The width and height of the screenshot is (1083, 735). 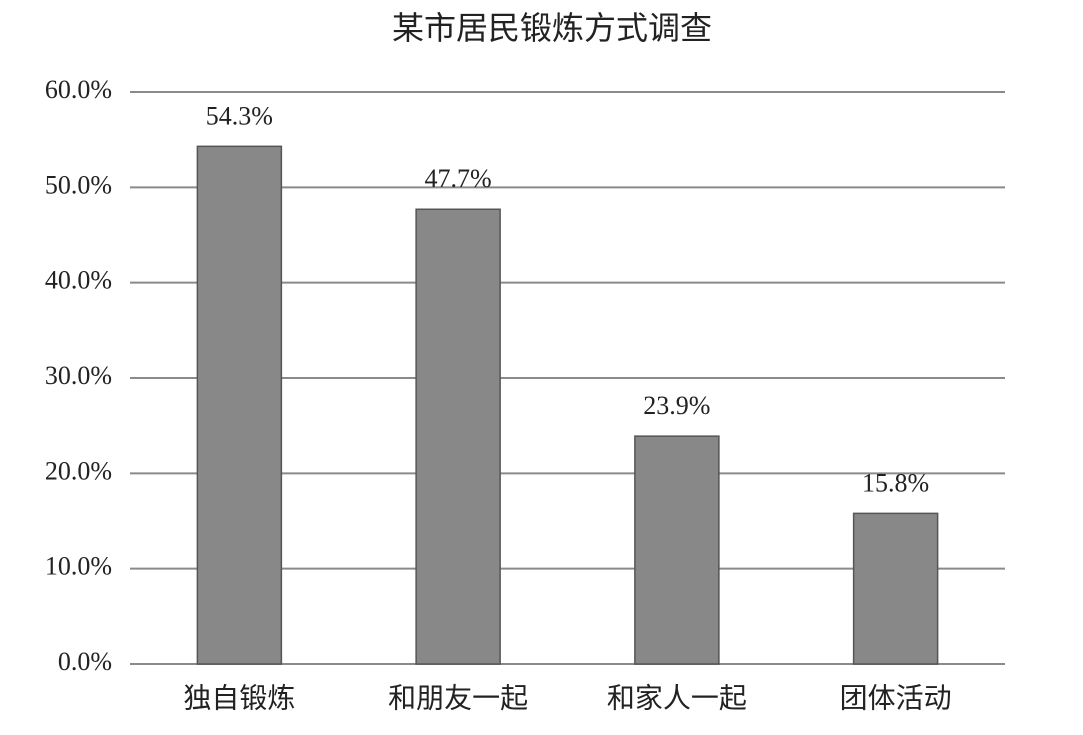 I want to click on value-label: 23.9%, so click(x=676, y=405).